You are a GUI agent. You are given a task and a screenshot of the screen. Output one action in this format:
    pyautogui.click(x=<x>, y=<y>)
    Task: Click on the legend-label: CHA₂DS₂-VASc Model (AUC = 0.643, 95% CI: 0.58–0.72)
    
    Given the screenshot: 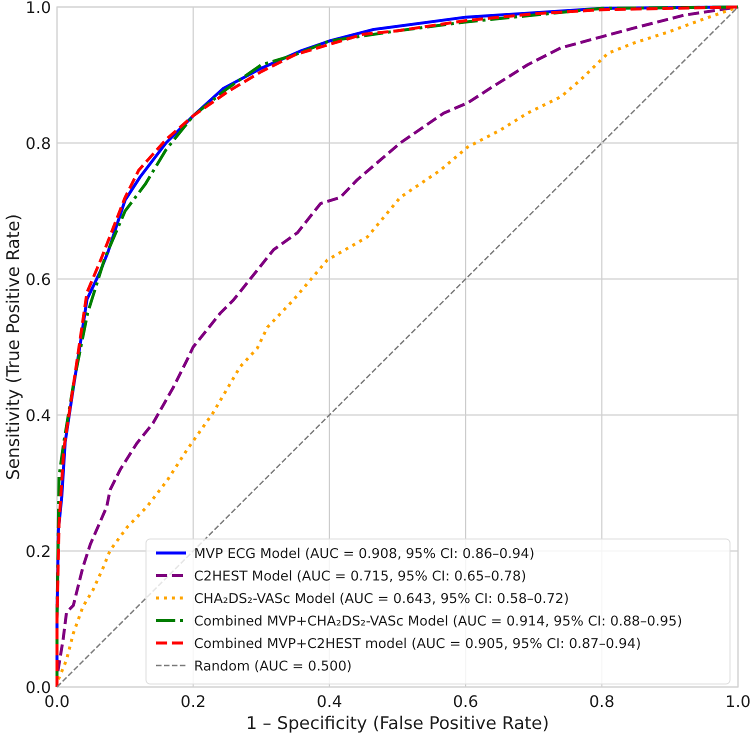 What is the action you would take?
    pyautogui.click(x=382, y=599)
    